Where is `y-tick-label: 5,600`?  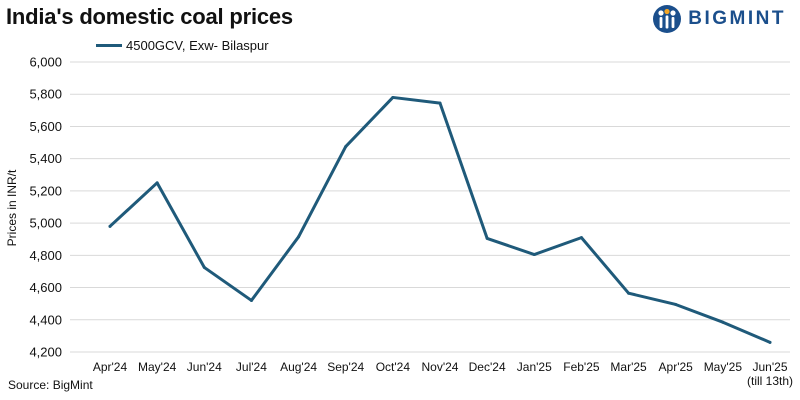
y-tick-label: 5,600 is located at coordinates (45, 126).